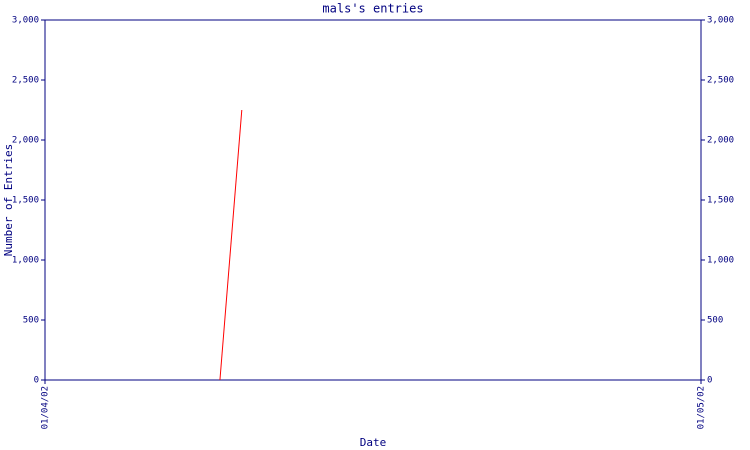  What do you see at coordinates (8, 200) in the screenshot?
I see `y-axis-label: Number of Entries` at bounding box center [8, 200].